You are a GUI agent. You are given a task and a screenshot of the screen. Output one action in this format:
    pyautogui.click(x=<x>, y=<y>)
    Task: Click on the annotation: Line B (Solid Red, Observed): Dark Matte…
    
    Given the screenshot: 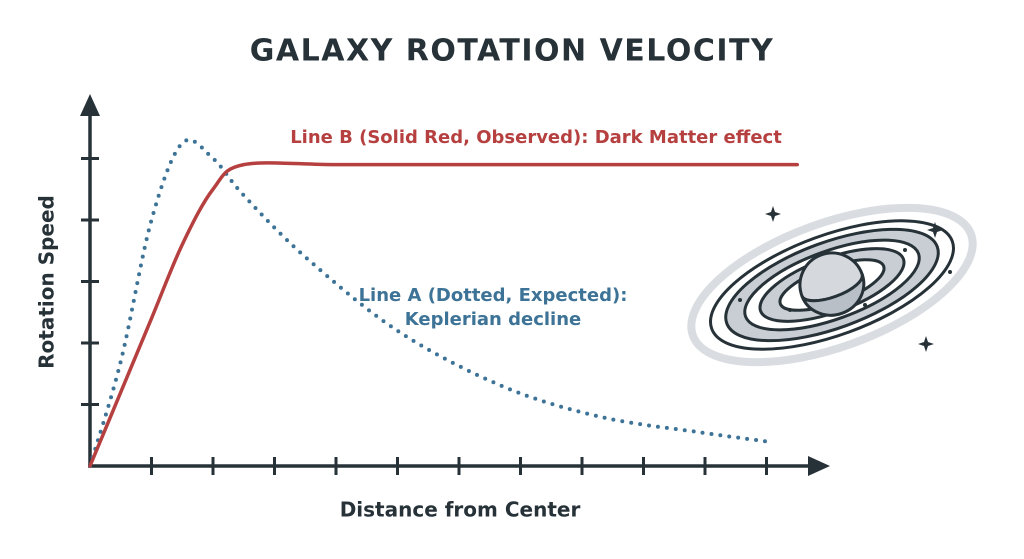 What is the action you would take?
    pyautogui.click(x=536, y=137)
    